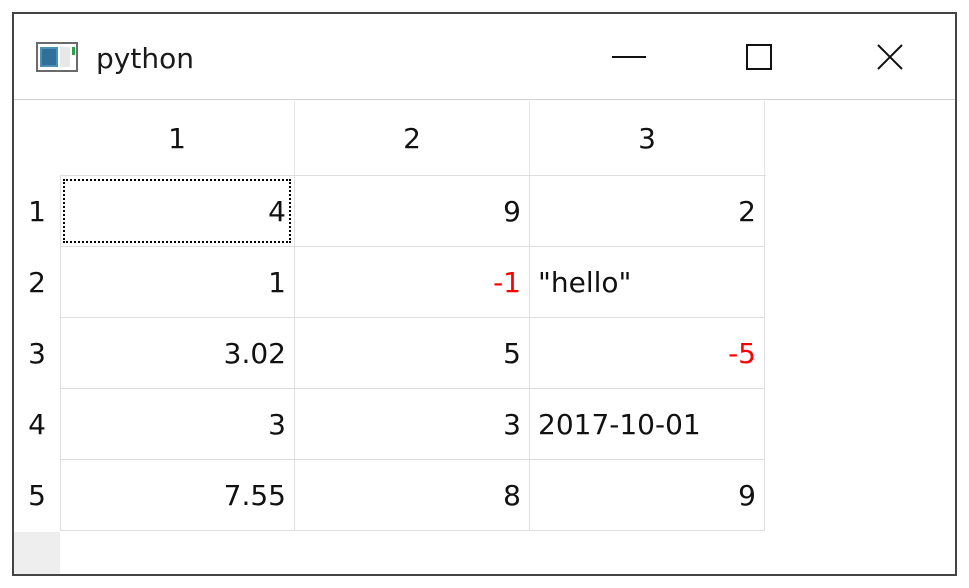  I want to click on close-icon, so click(889, 57).